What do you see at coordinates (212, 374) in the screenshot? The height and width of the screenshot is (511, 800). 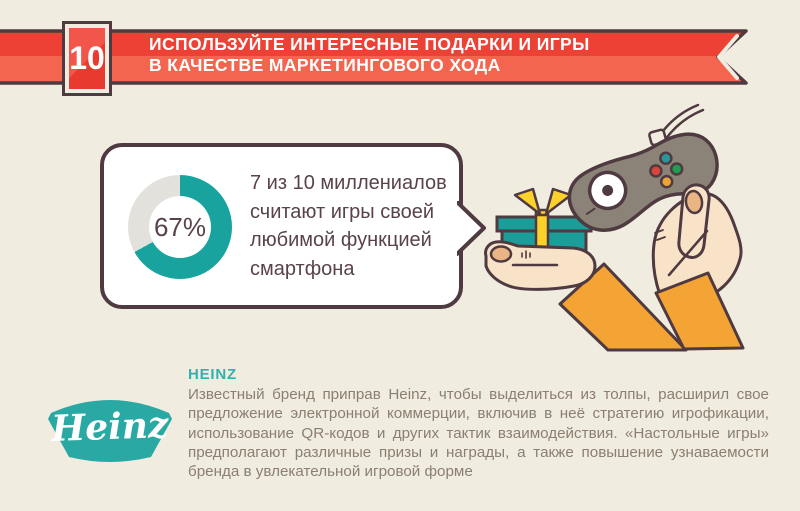 I see `case-study-heading: HEINZ` at bounding box center [212, 374].